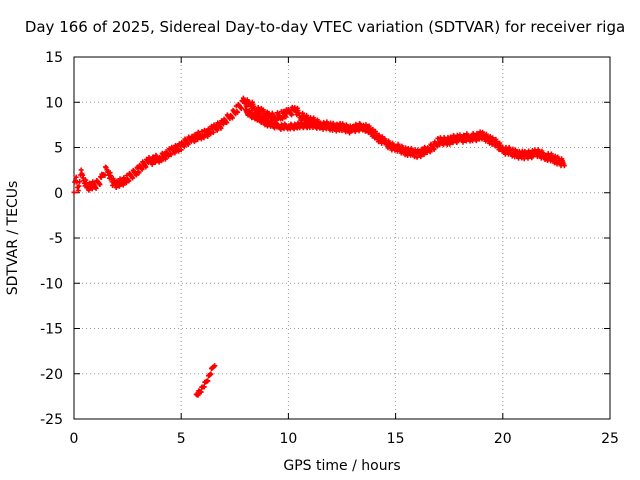 This screenshot has width=640, height=480. Describe the element at coordinates (181, 439) in the screenshot. I see `x-tick-label: 5` at that location.